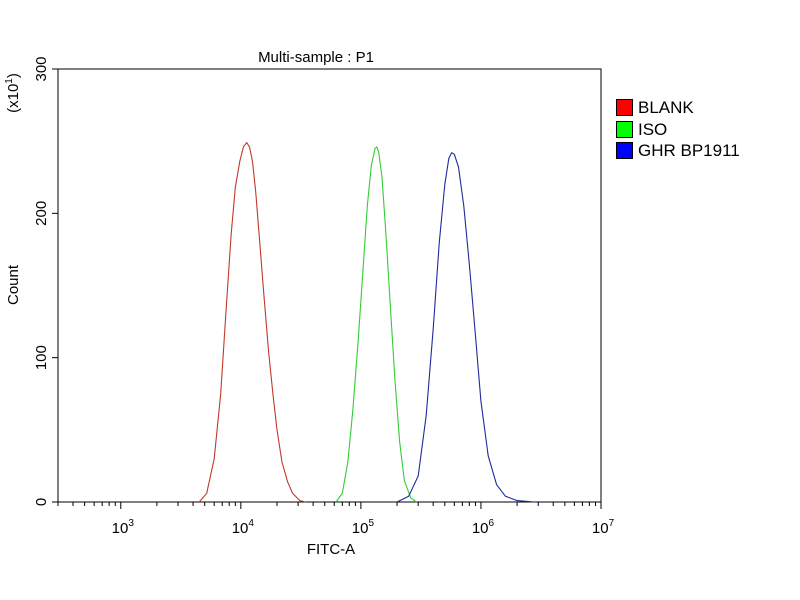  Describe the element at coordinates (331, 549) in the screenshot. I see `x-axis-label: FITC-A` at that location.